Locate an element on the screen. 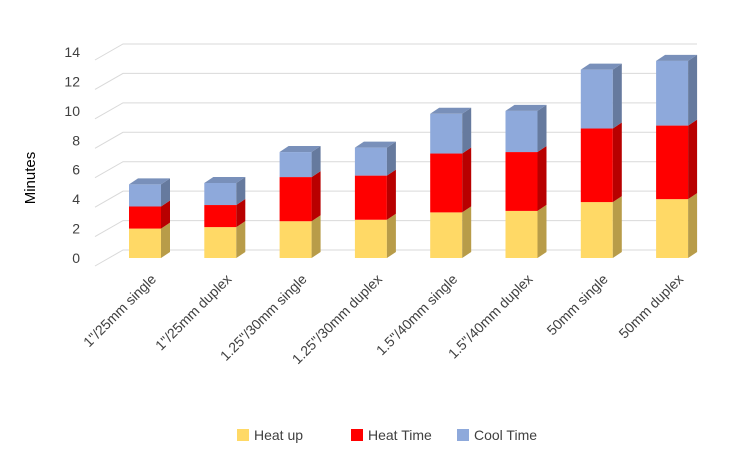 The image size is (737, 466). legend-label: Cool Time is located at coordinates (505, 435).